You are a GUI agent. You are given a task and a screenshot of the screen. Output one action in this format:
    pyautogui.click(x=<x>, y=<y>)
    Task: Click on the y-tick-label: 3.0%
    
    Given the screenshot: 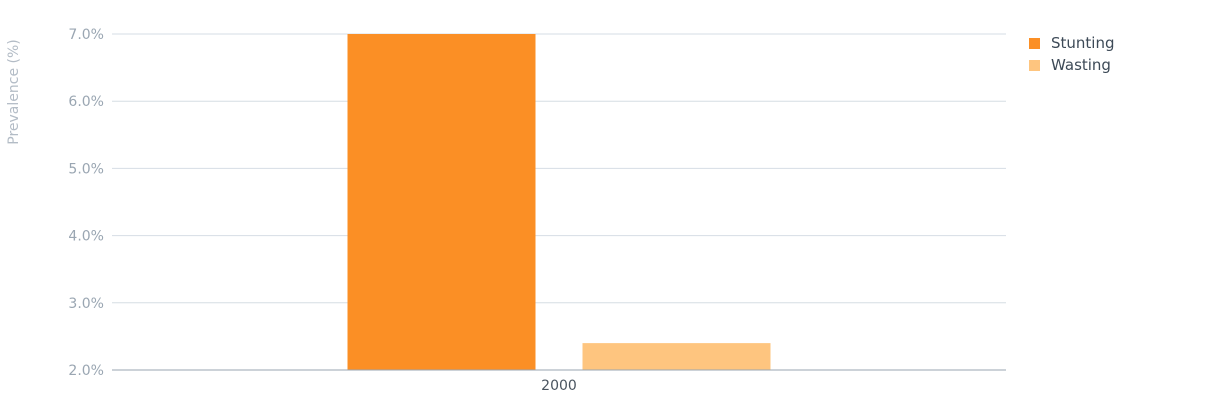 What is the action you would take?
    pyautogui.click(x=86, y=304)
    